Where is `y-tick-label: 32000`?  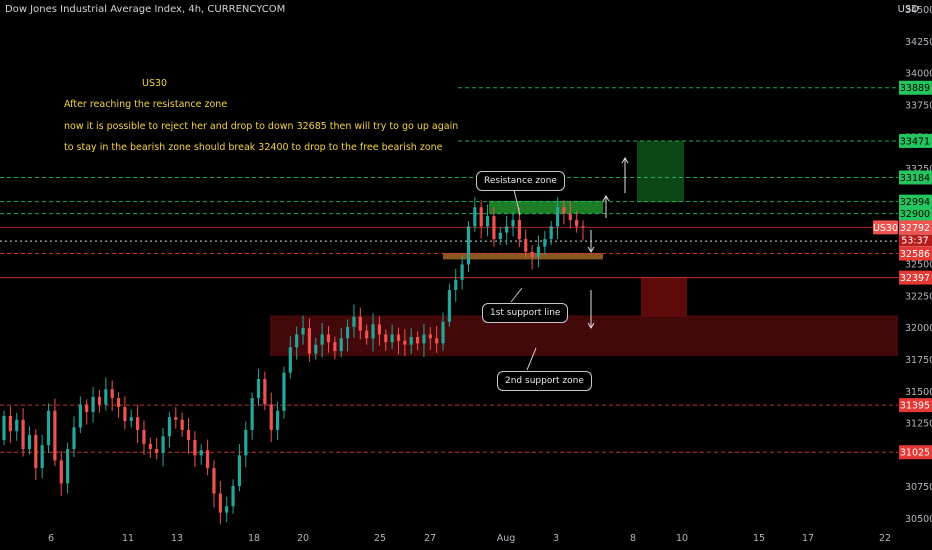
y-tick-label: 32000 is located at coordinates (918, 328).